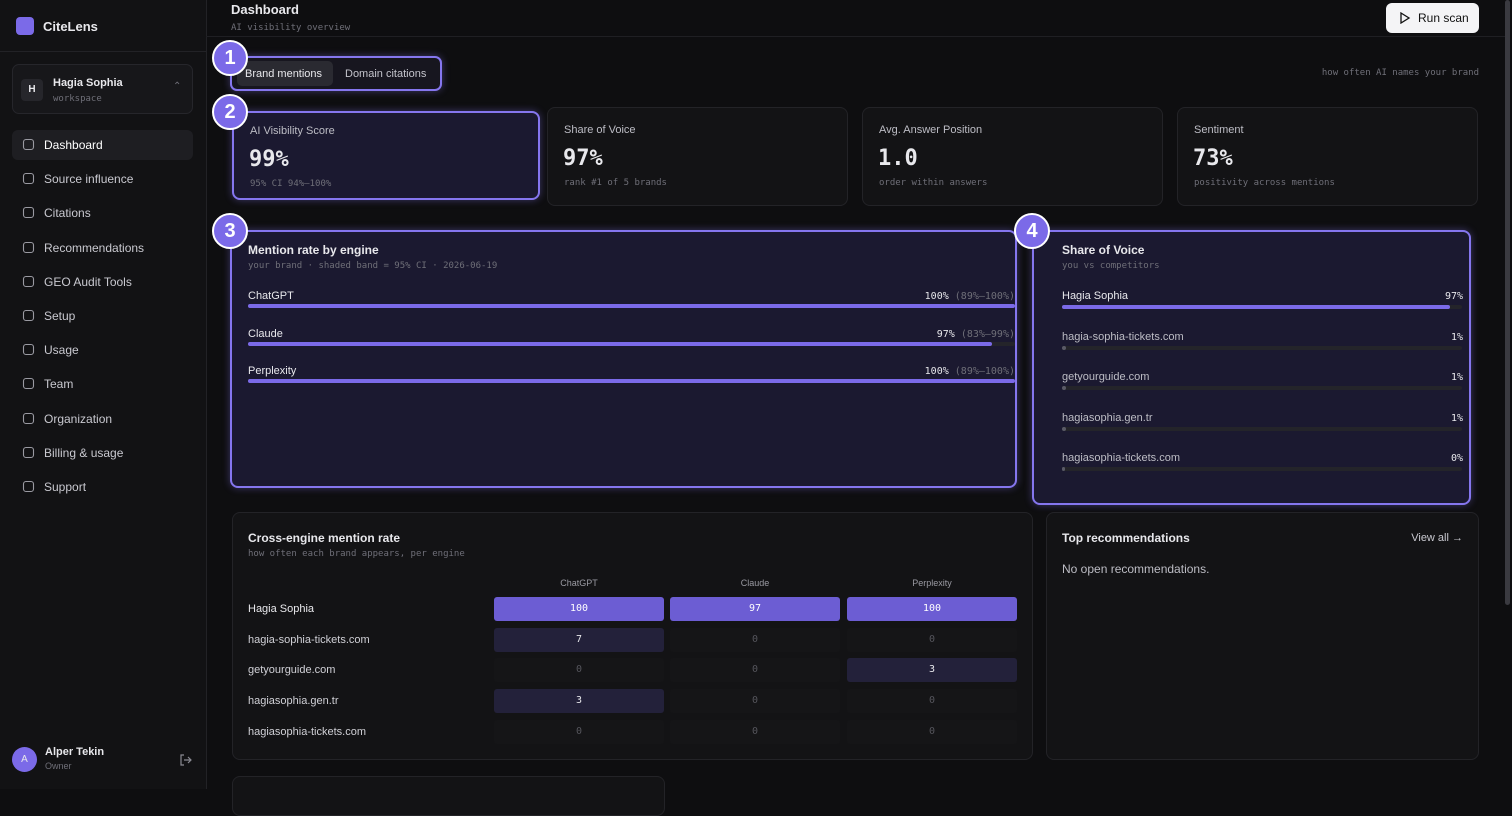 The width and height of the screenshot is (1512, 816). What do you see at coordinates (1443, 18) in the screenshot?
I see `run-scan-label: Run scan` at bounding box center [1443, 18].